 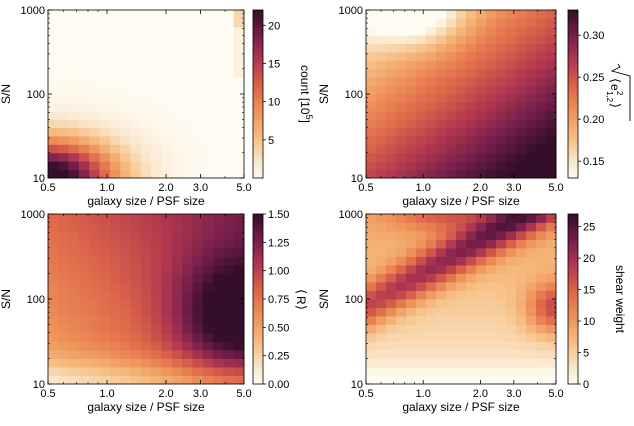 What do you see at coordinates (39, 385) in the screenshot?
I see `y-tick-label: 10` at bounding box center [39, 385].